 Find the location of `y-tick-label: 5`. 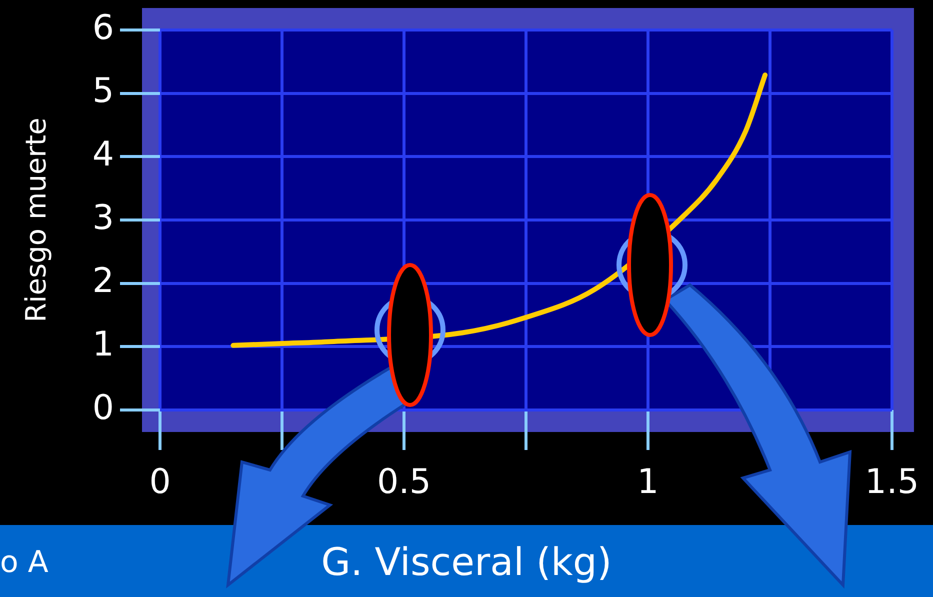

y-tick-label: 5 is located at coordinates (103, 91).